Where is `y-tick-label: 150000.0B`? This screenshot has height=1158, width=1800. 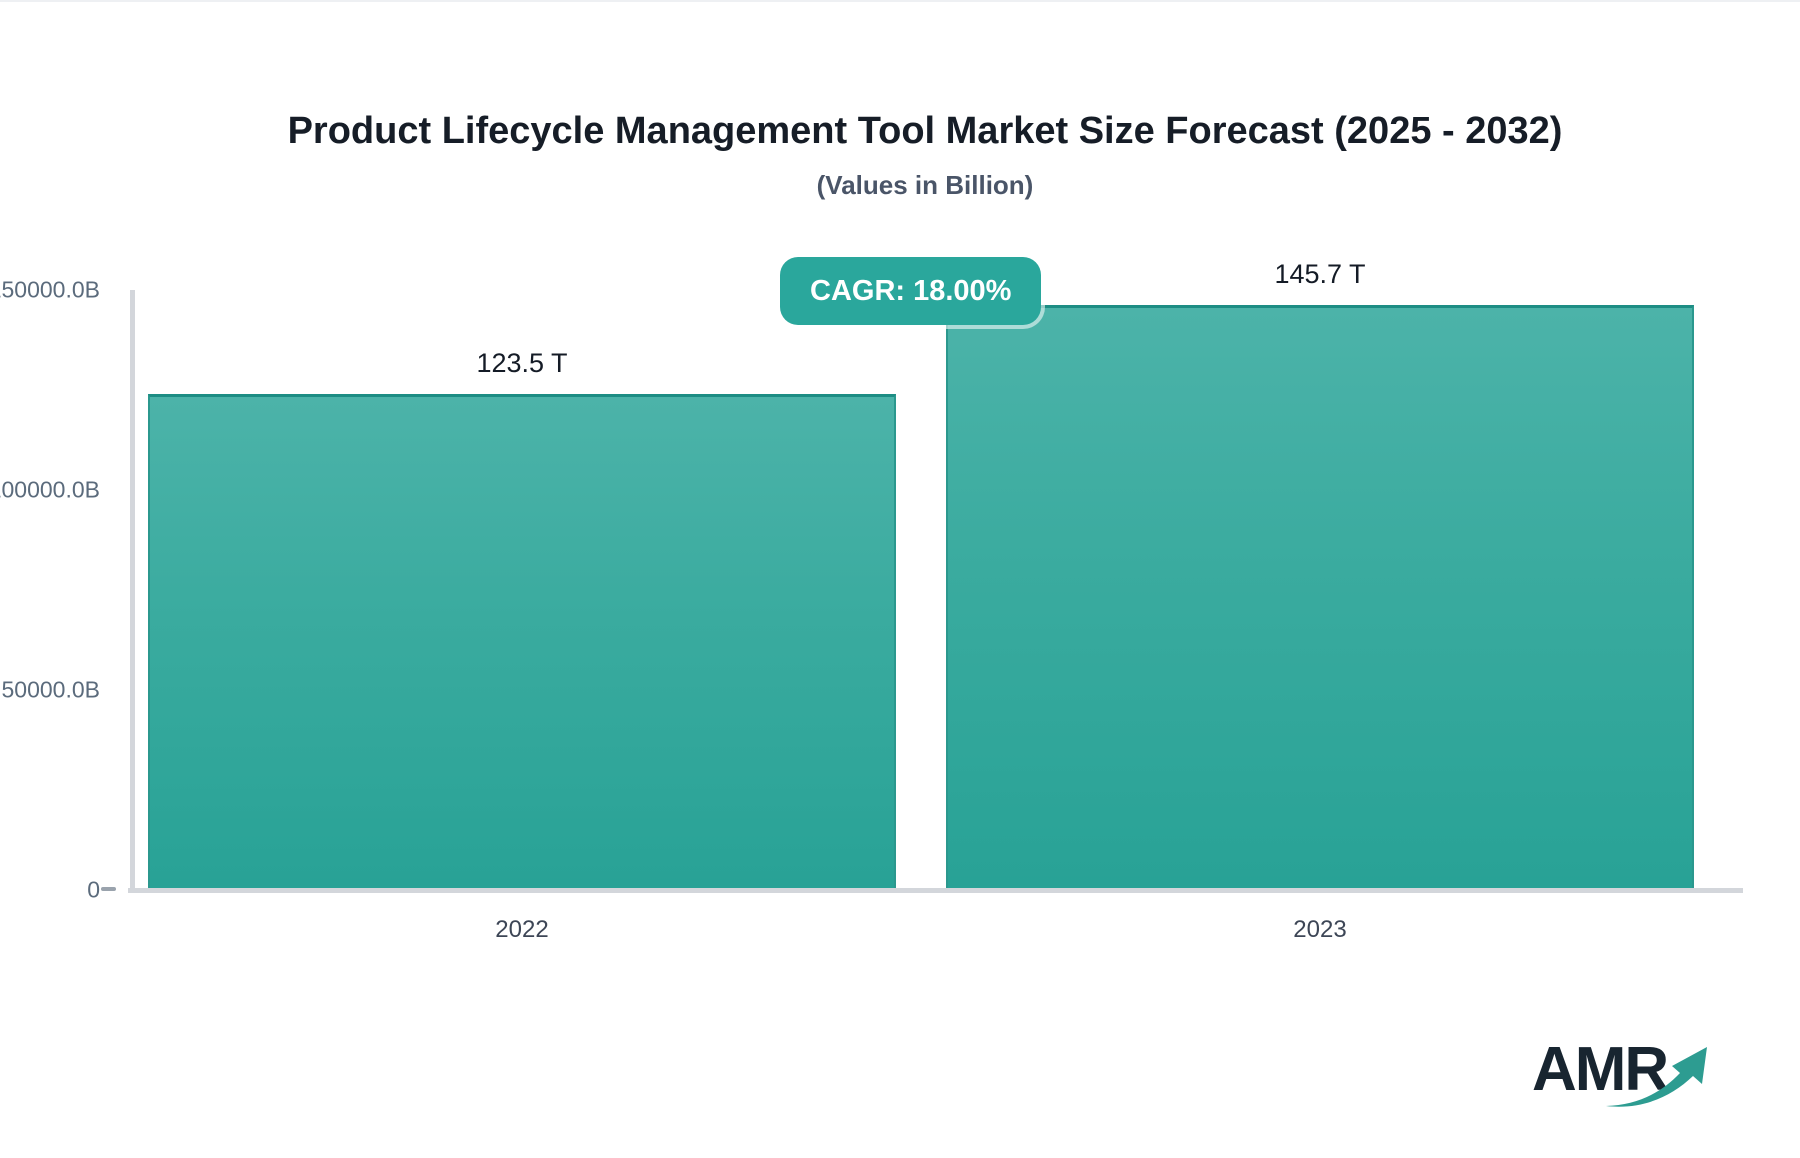 y-tick-label: 150000.0B is located at coordinates (50, 289).